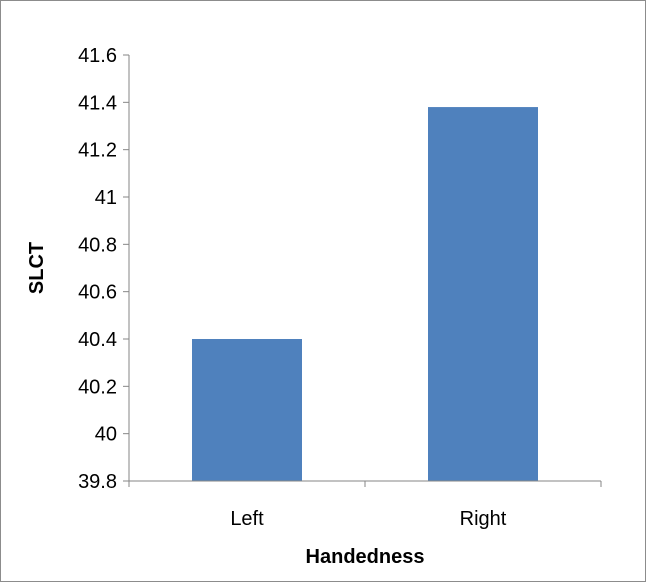  What do you see at coordinates (247, 410) in the screenshot?
I see `bar-left` at bounding box center [247, 410].